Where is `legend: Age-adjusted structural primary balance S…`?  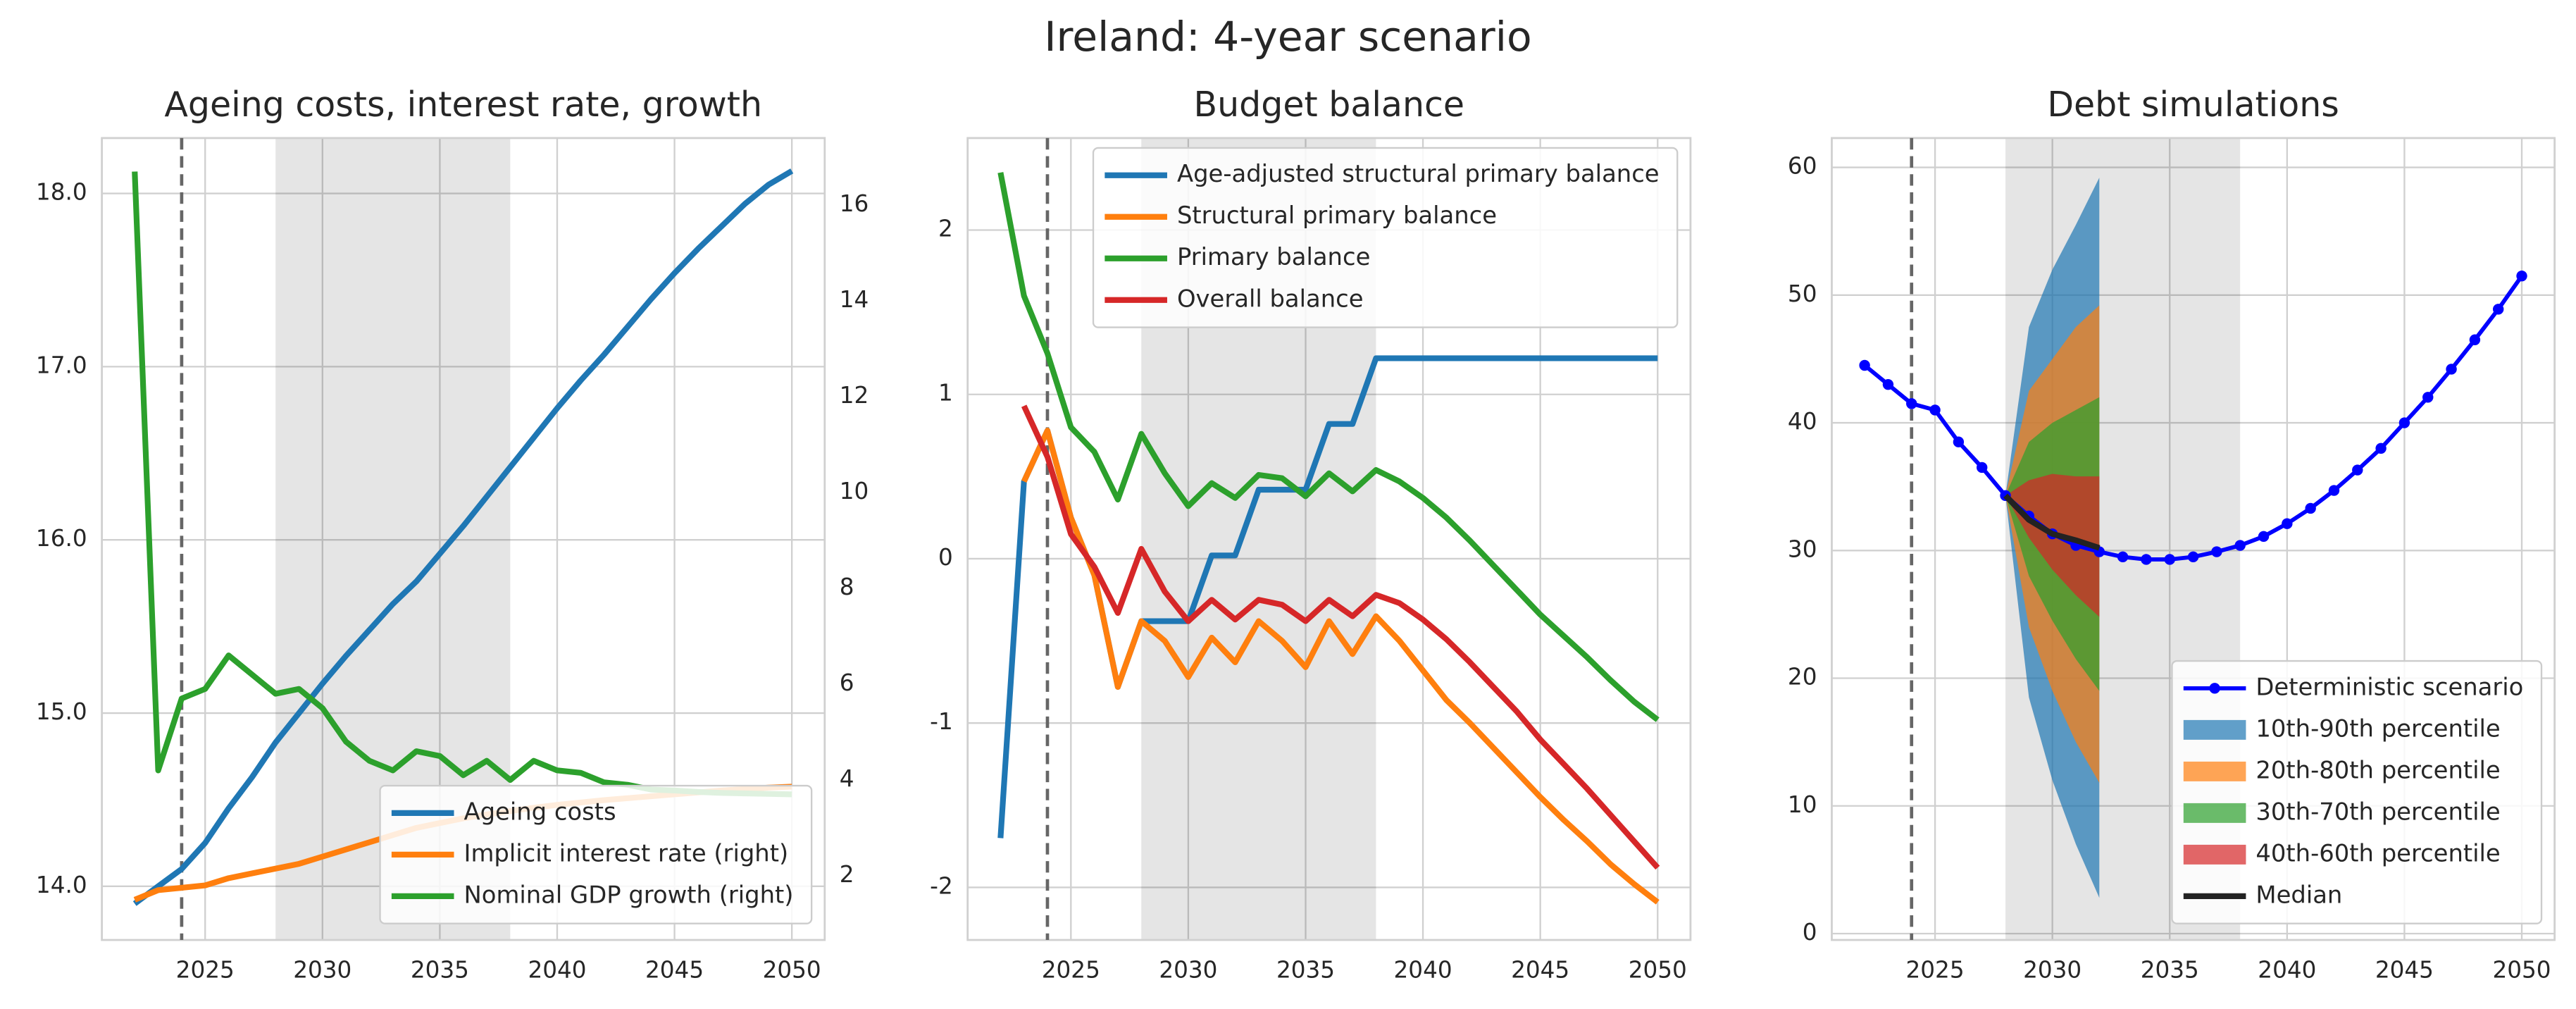 legend: Age-adjusted structural primary balance S… is located at coordinates (1385, 238).